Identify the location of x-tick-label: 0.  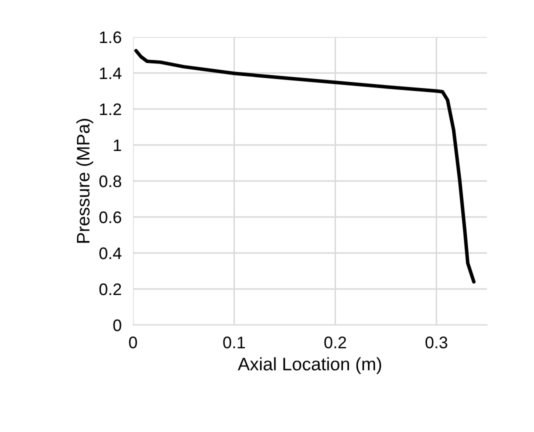
(133, 342).